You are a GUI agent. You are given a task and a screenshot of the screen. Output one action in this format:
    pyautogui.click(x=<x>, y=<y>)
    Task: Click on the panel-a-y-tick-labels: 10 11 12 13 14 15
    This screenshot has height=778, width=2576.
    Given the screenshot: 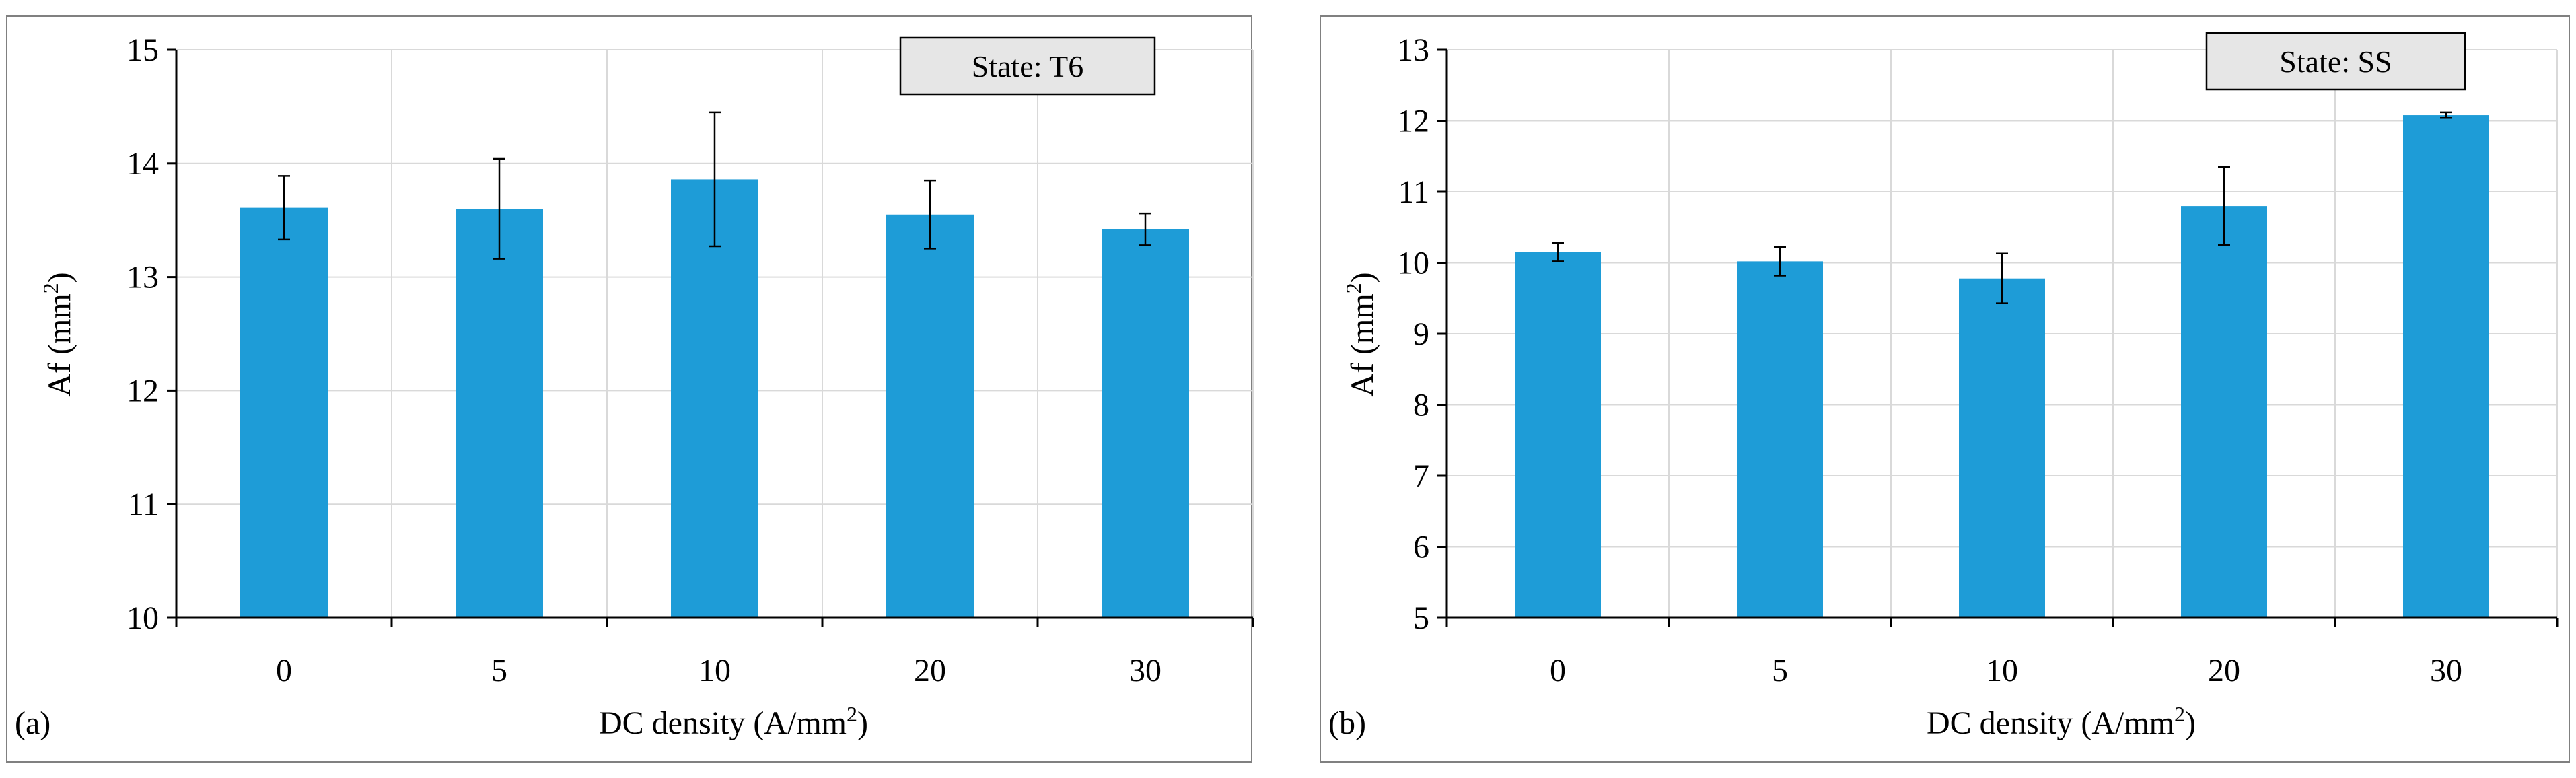 What is the action you would take?
    pyautogui.click(x=143, y=334)
    